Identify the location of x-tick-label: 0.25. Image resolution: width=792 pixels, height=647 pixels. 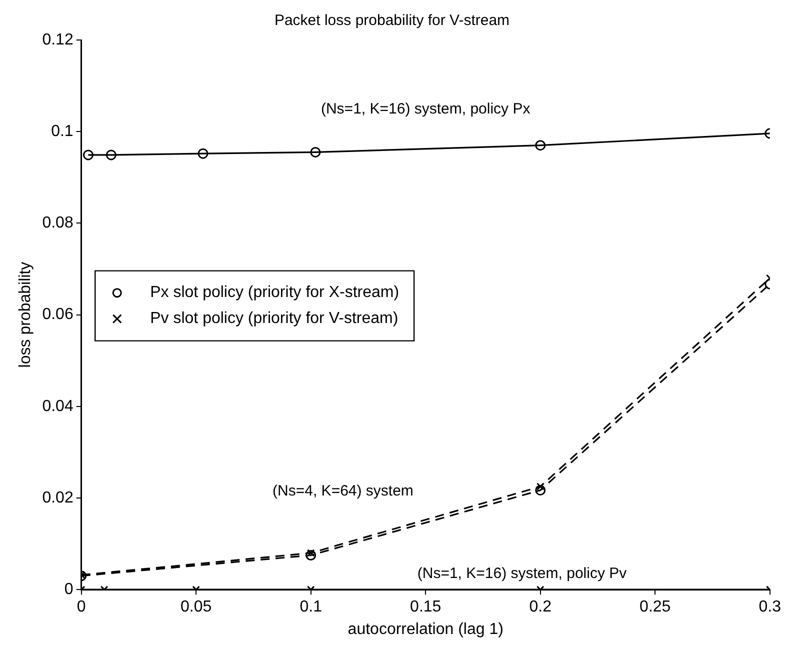
(655, 607).